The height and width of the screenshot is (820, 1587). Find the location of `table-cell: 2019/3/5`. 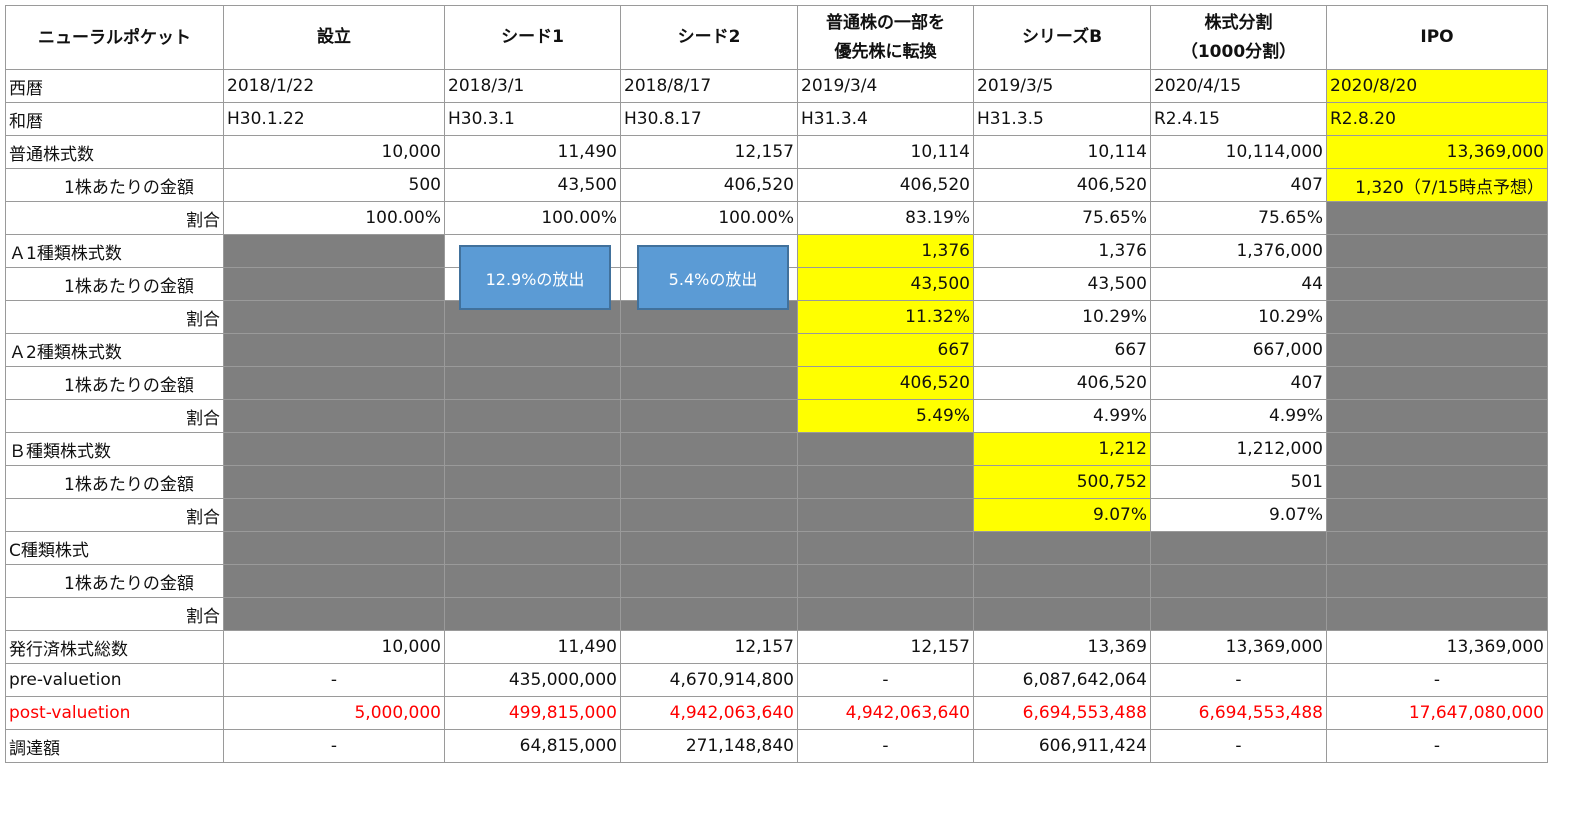

table-cell: 2019/3/5 is located at coordinates (1062, 86).